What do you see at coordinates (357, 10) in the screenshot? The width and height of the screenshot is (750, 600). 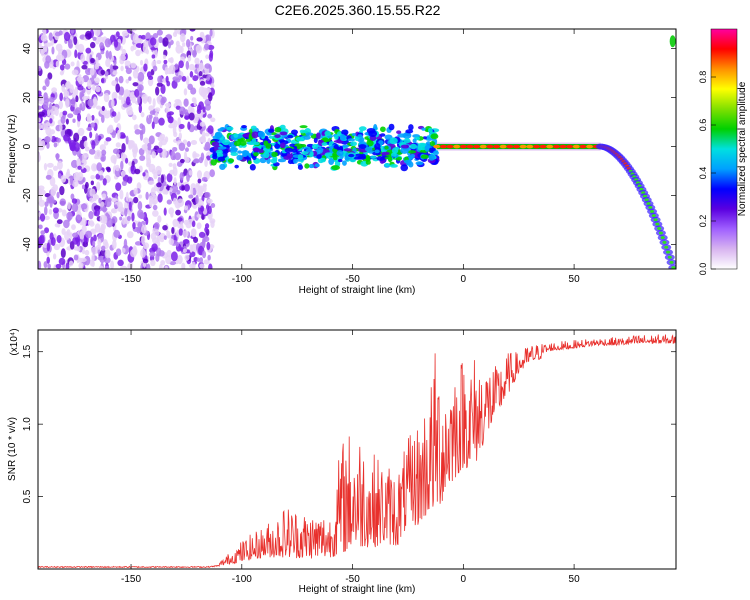 I see `chart-title: C2E6.2025.360.15.55.R22` at bounding box center [357, 10].